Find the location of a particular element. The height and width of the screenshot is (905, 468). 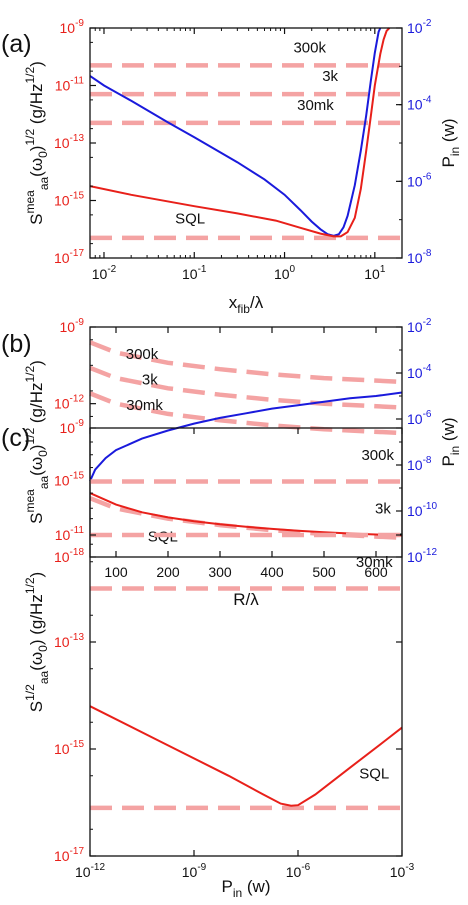

x-tick-label: 600 is located at coordinates (376, 572).